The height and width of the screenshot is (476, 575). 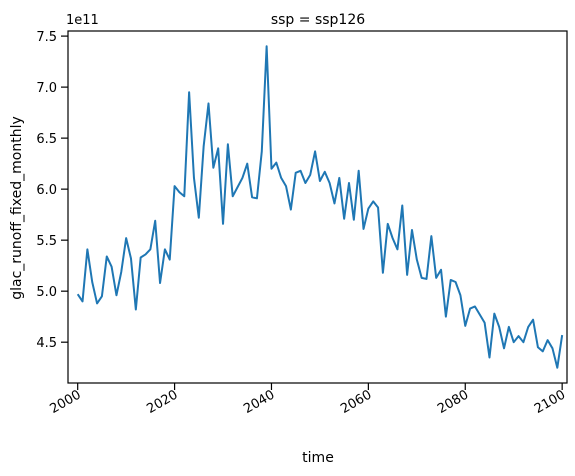 I want to click on y-tick-label: 5.5, so click(x=46, y=241).